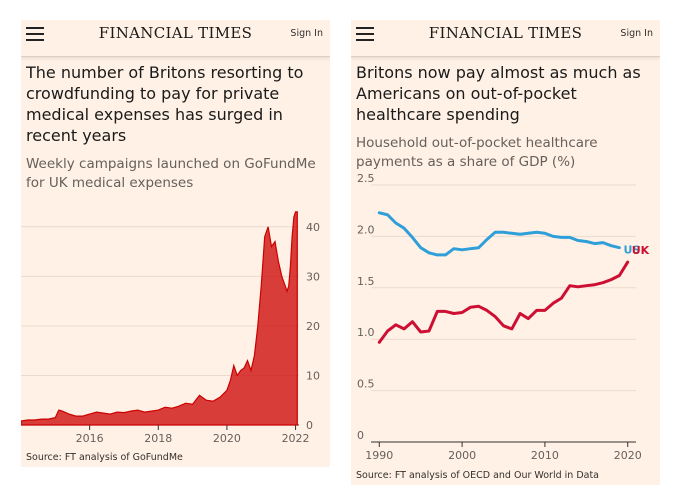 This screenshot has width=680, height=494. Describe the element at coordinates (499, 234) in the screenshot. I see `us-series-line` at that location.